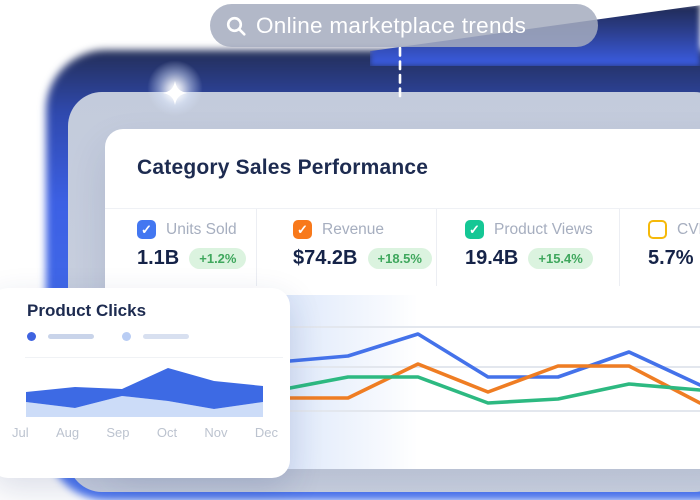 The height and width of the screenshot is (500, 700). What do you see at coordinates (71, 336) in the screenshot?
I see `legend-bar-primary` at bounding box center [71, 336].